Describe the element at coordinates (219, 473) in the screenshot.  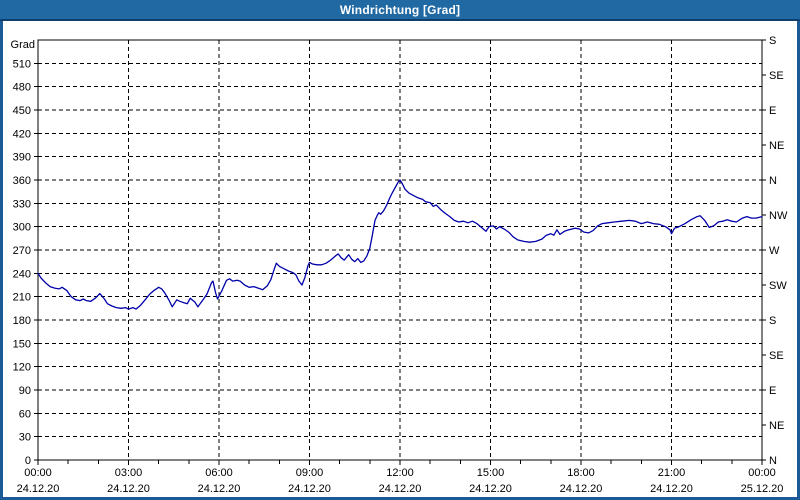
I see `x-time-label: 06:00` at that location.